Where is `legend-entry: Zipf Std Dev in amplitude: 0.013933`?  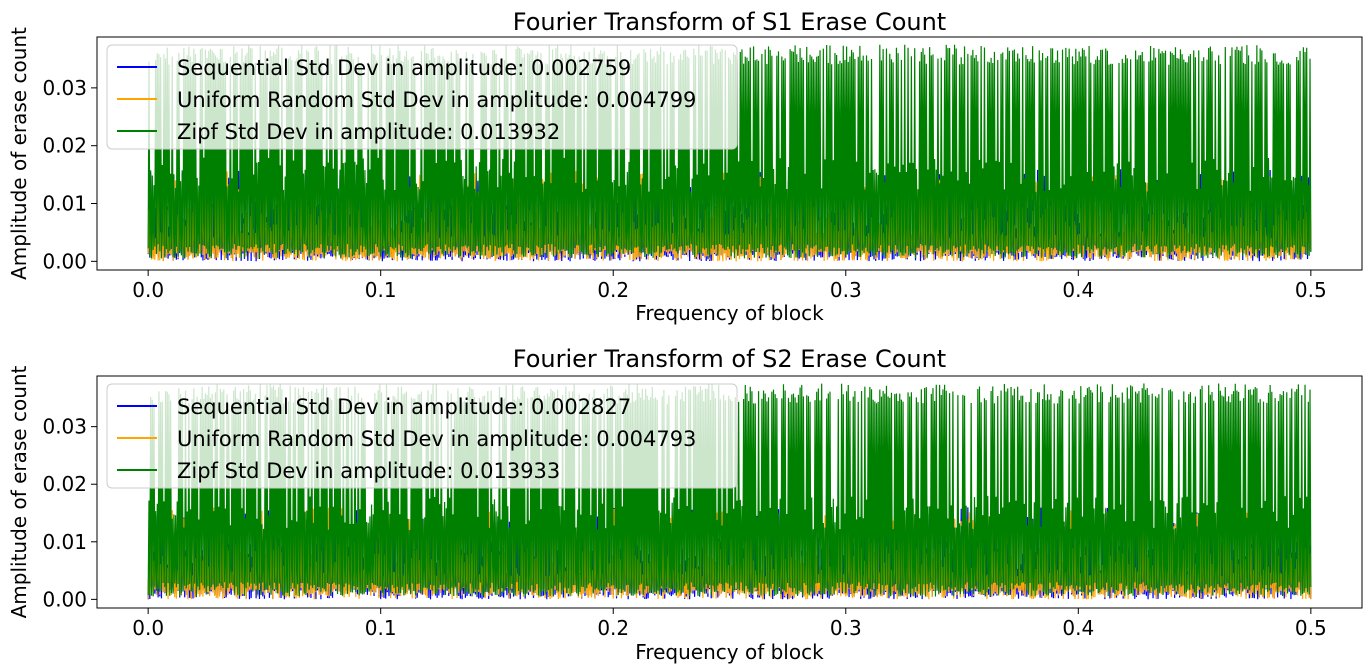
legend-entry: Zipf Std Dev in amplitude: 0.013933 is located at coordinates (368, 471).